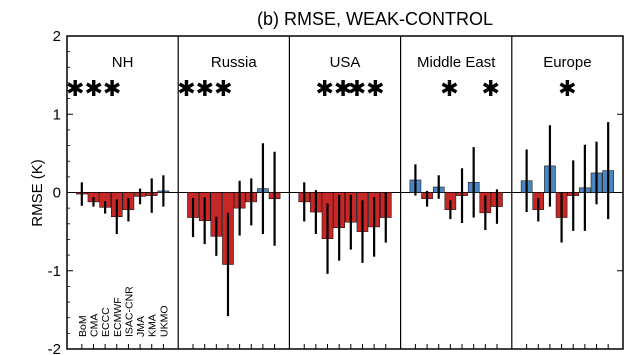 This screenshot has height=355, width=625. I want to click on panel-title: USA, so click(345, 62).